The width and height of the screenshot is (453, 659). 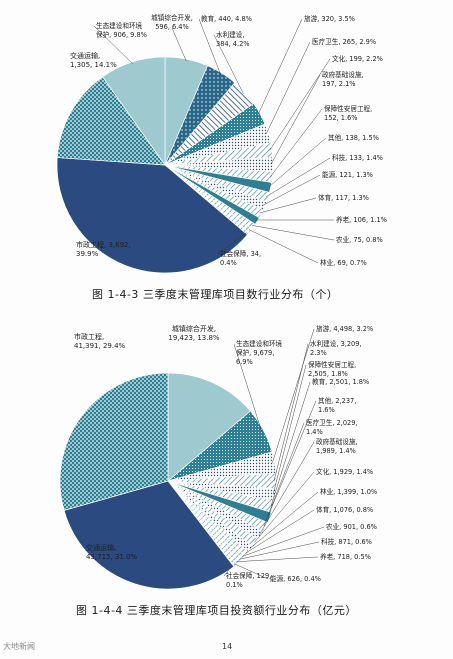 I want to click on slice-label: 养老, 718, 0.5%, so click(x=345, y=556).